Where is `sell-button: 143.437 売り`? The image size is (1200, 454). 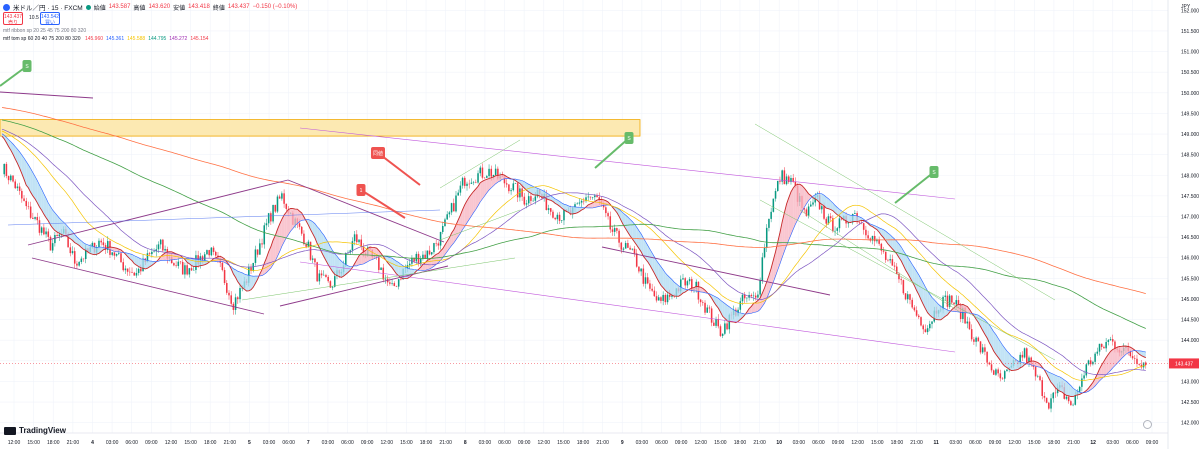
sell-button: 143.437 売り is located at coordinates (13, 19).